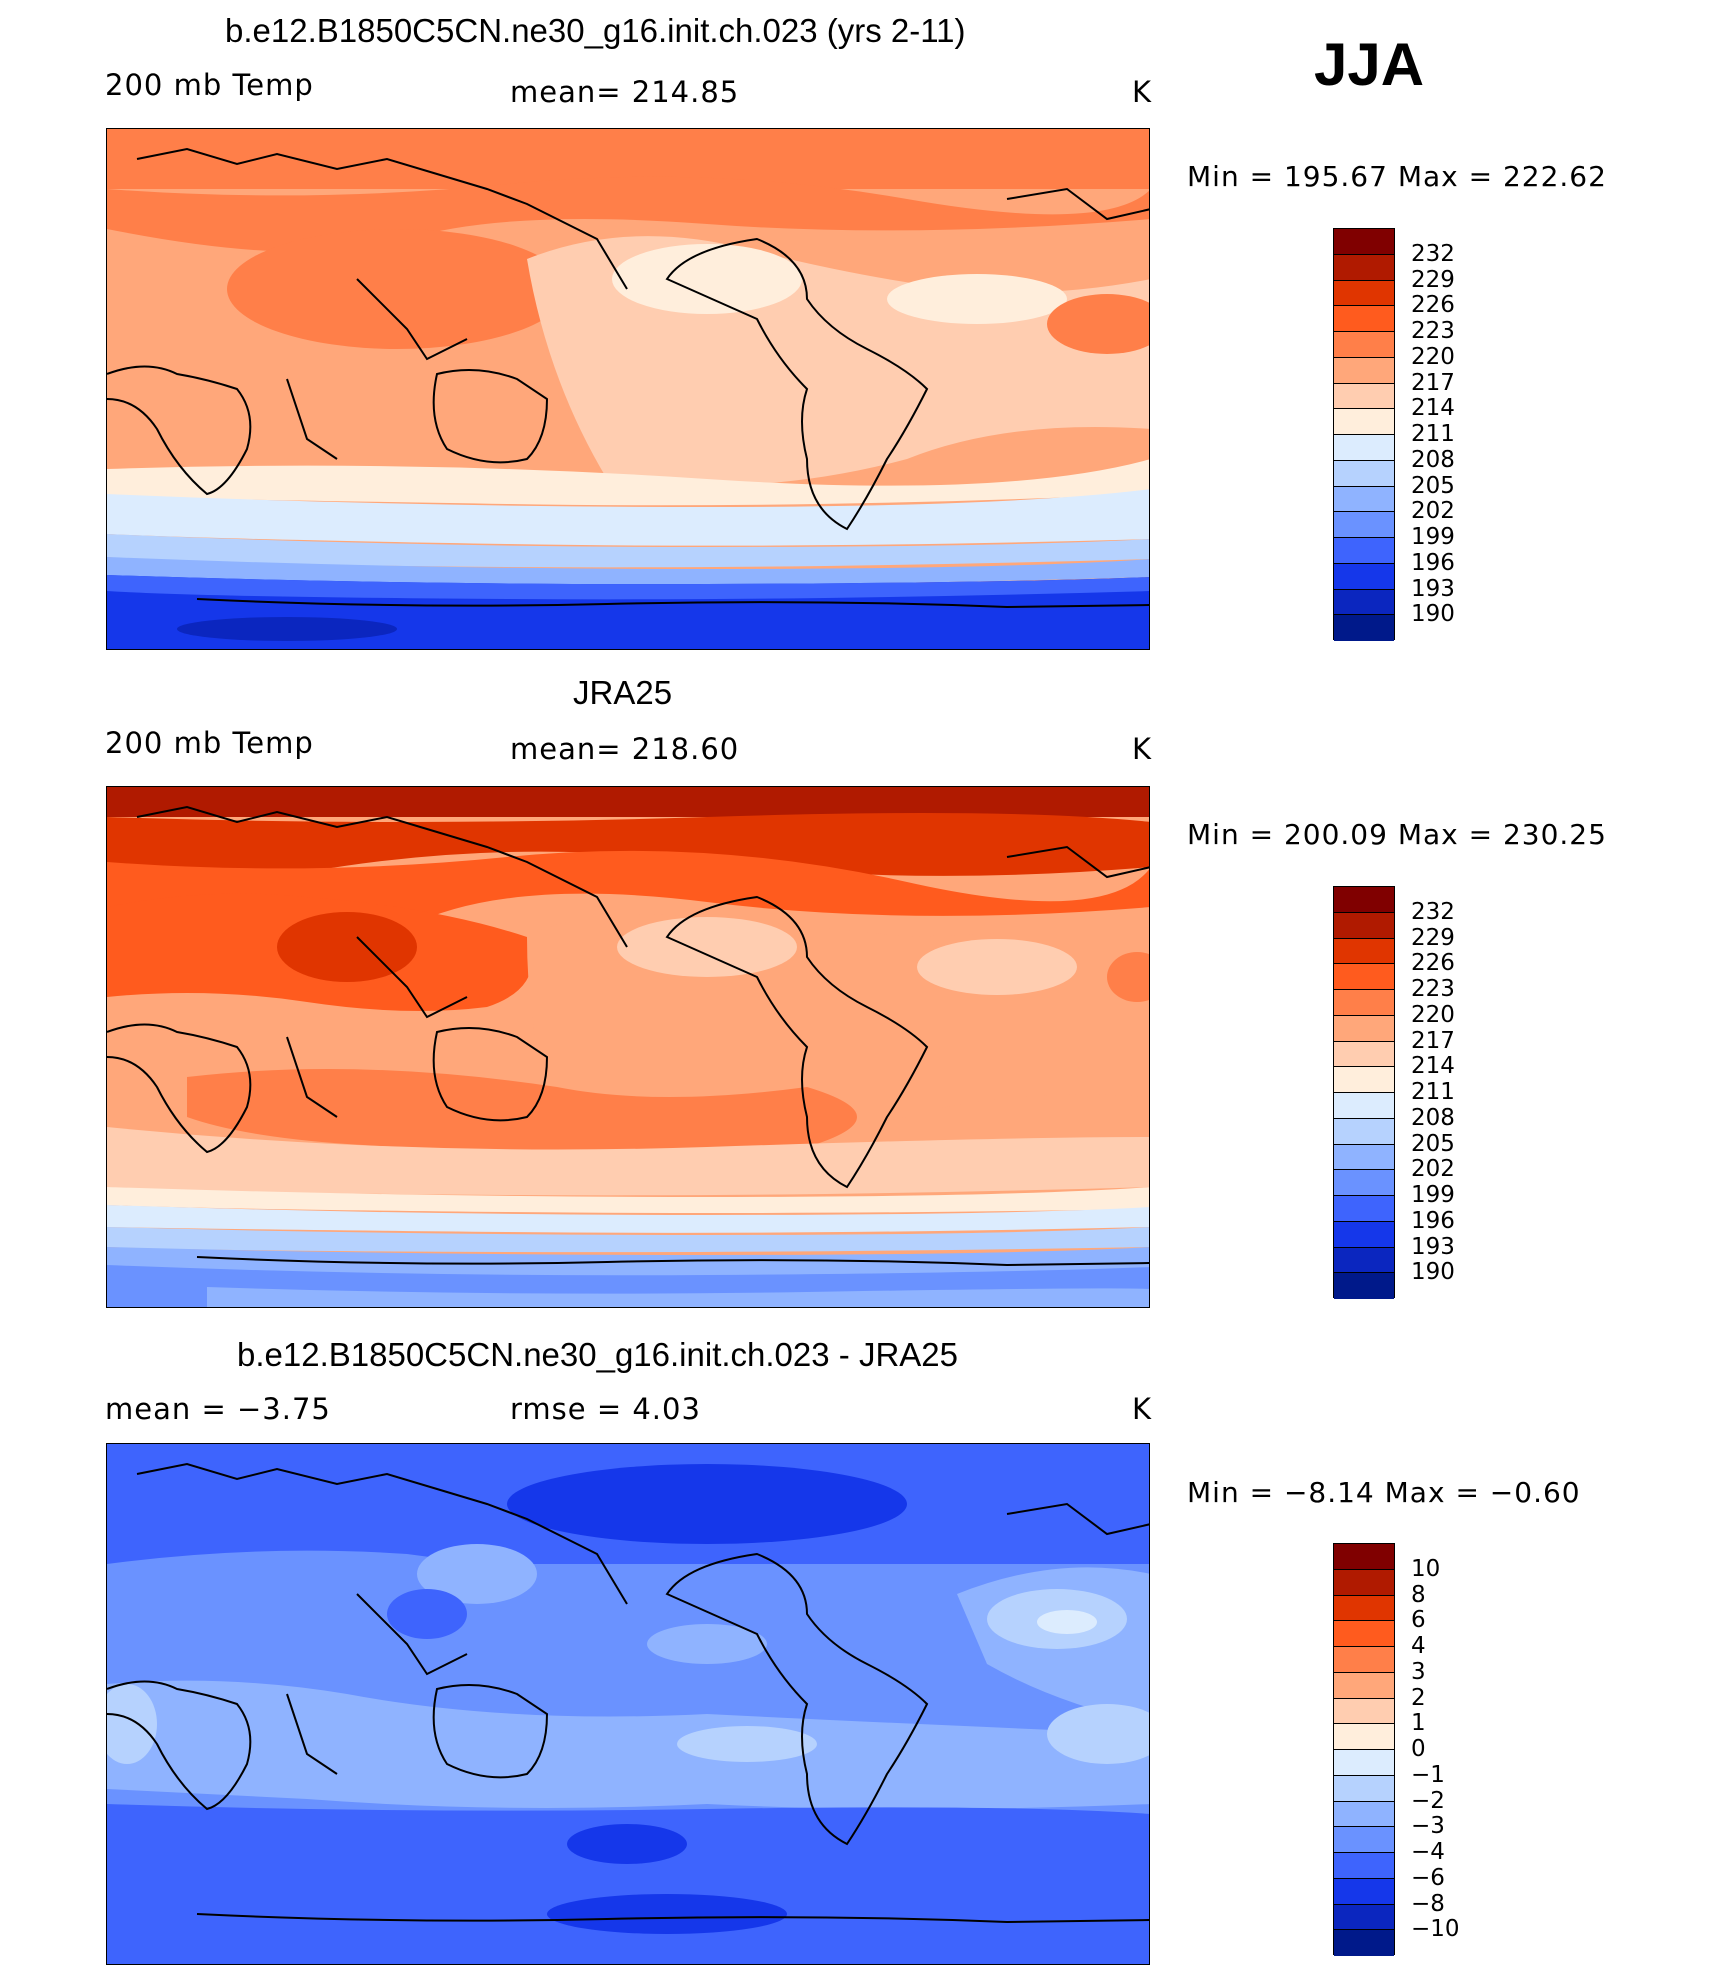 Image resolution: width=1710 pixels, height=1975 pixels. I want to click on panel-2-colorbar-box, so click(1364, 1092).